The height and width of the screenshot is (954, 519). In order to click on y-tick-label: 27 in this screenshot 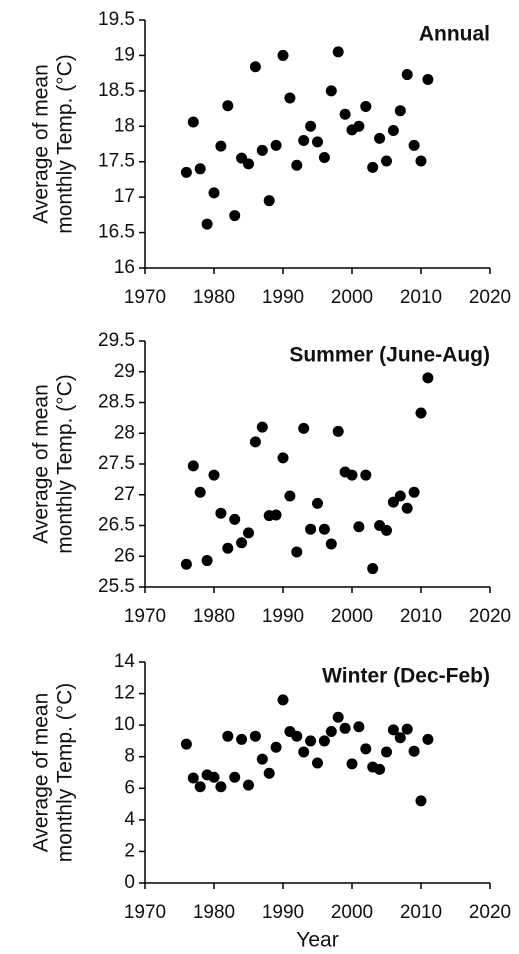, I will do `click(124, 494)`.